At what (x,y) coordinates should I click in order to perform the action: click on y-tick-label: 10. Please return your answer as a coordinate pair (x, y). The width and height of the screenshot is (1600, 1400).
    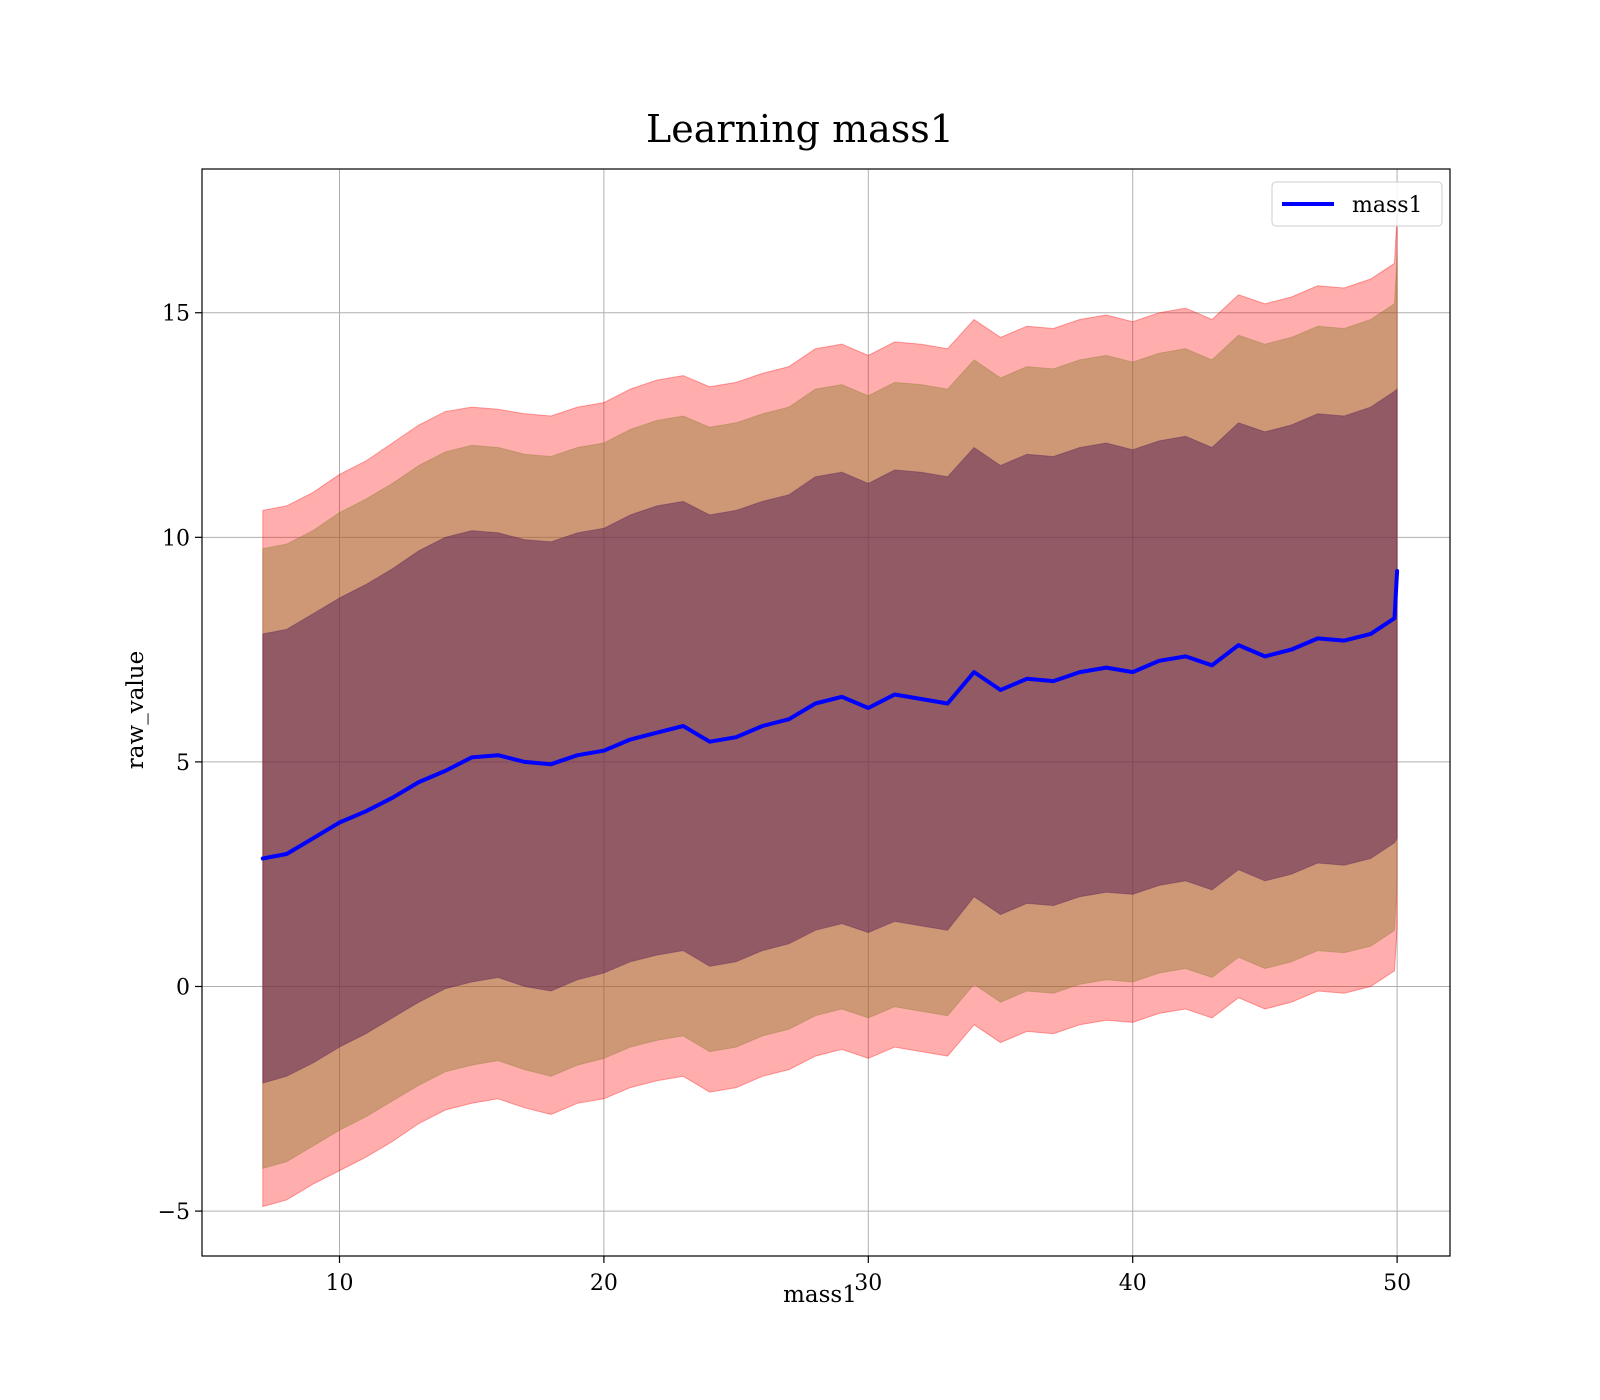
    Looking at the image, I should click on (176, 538).